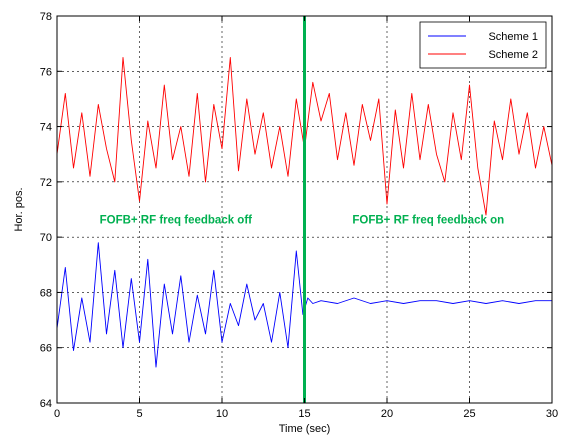 Image resolution: width=563 pixels, height=437 pixels. Describe the element at coordinates (46, 238) in the screenshot. I see `y-tick-label: 70` at that location.